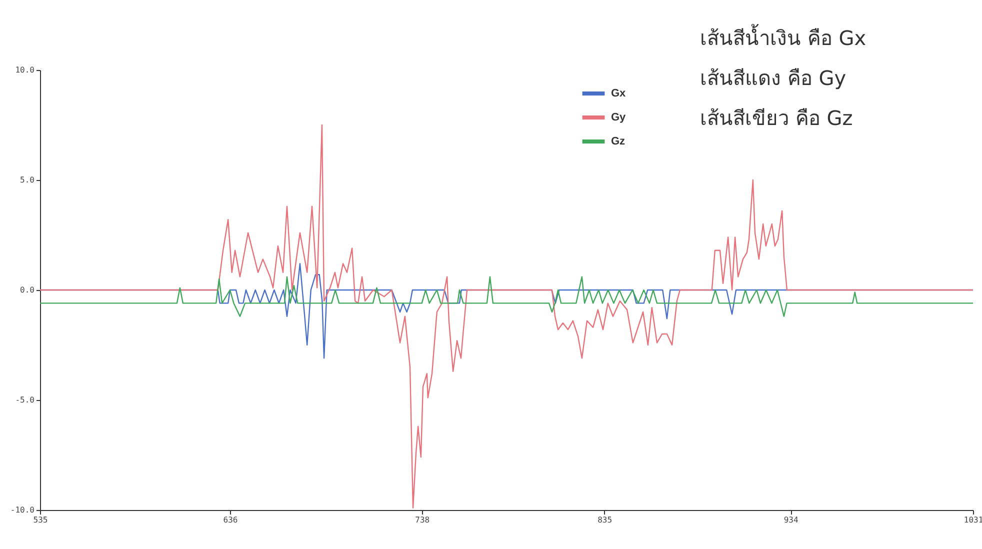 Image resolution: width=982 pixels, height=549 pixels. Describe the element at coordinates (605, 520) in the screenshot. I see `x-tick-label: 835` at that location.